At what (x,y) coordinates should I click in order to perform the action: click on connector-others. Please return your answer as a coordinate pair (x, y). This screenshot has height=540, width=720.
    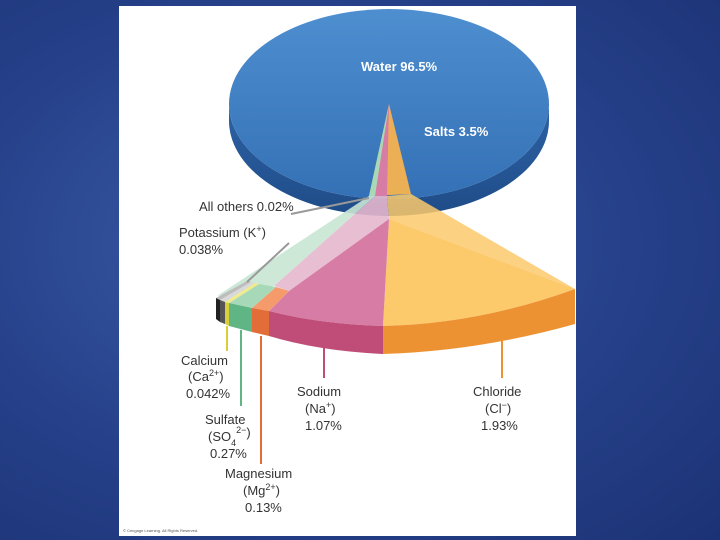
    Looking at the image, I should click on (296, 246).